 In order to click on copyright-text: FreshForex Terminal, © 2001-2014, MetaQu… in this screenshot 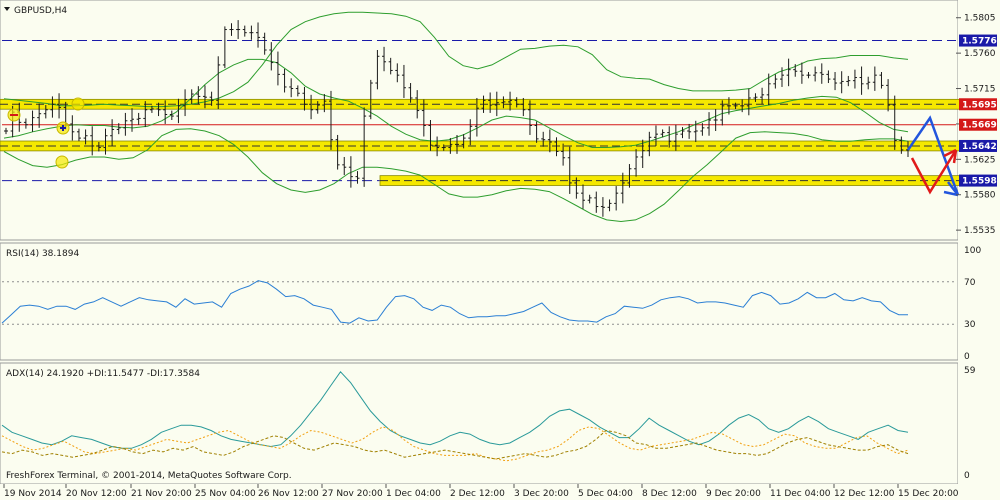, I will do `click(149, 476)`.